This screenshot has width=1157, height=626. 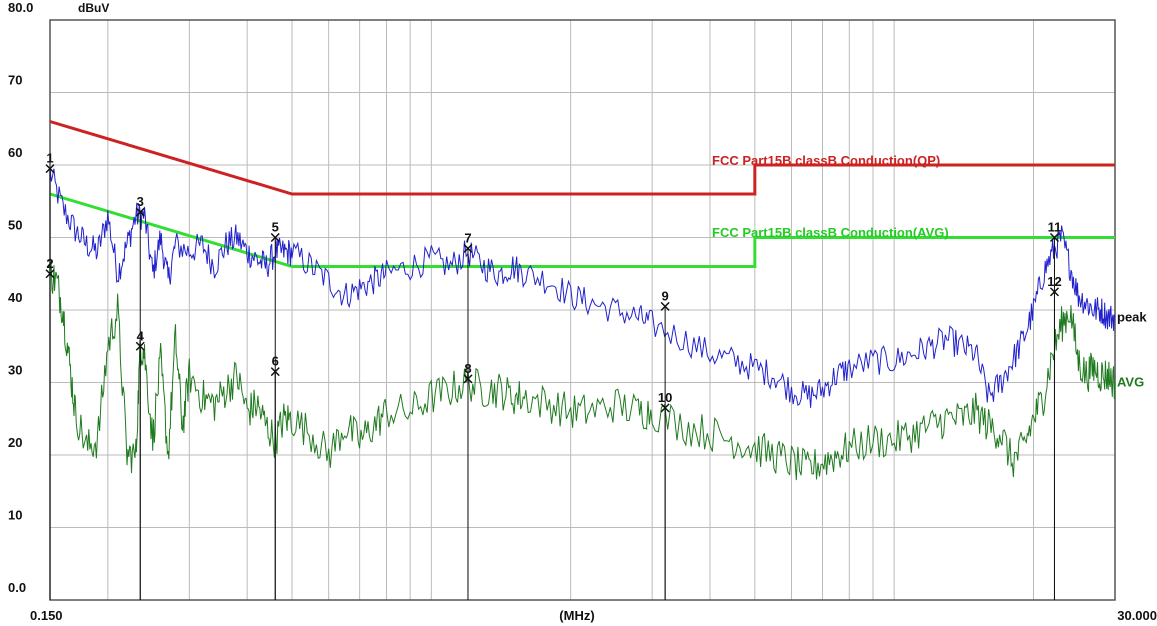 I want to click on peak-trace-label: peak, so click(x=1132, y=316).